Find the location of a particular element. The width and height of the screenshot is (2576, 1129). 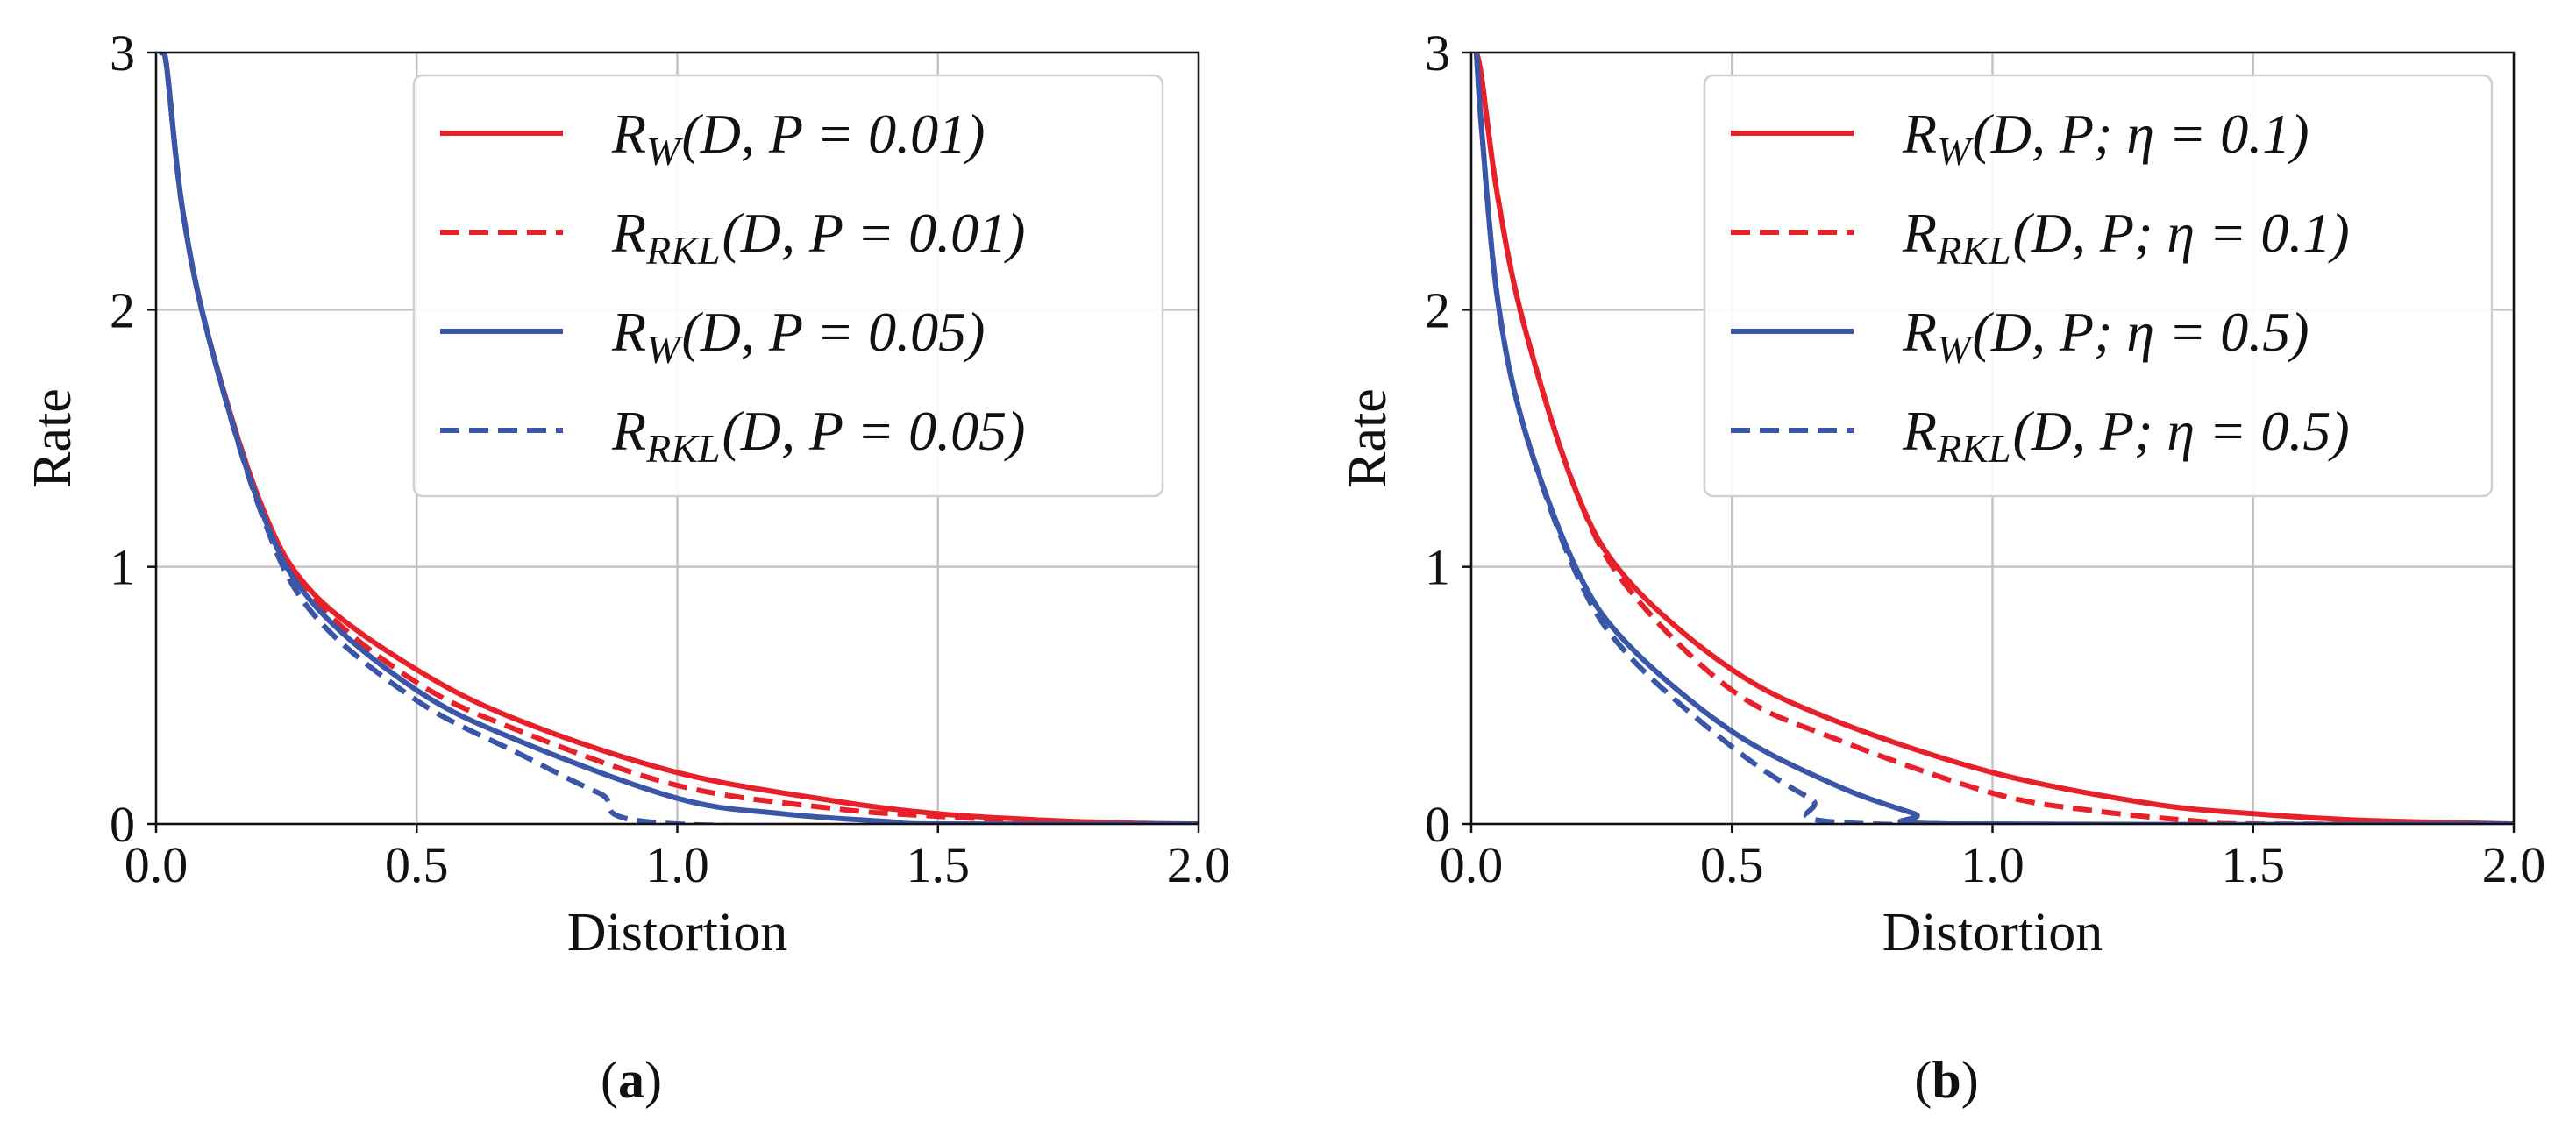

legend-entry-3: RW(D, P = 0.05) is located at coordinates (798, 336).